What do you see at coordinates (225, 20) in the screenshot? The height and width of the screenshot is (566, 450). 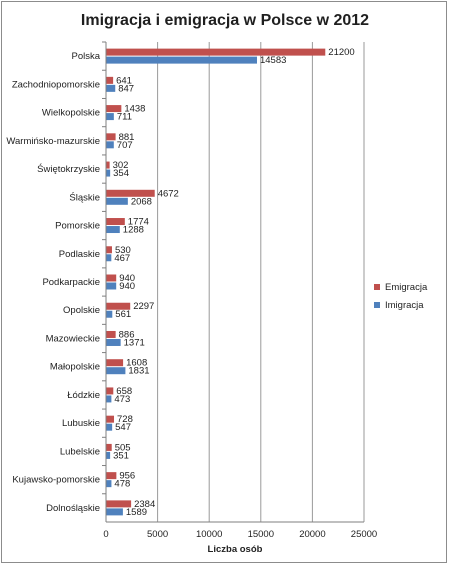 I see `chart-title: Imigracja i emigracja w Polsce w 2012` at bounding box center [225, 20].